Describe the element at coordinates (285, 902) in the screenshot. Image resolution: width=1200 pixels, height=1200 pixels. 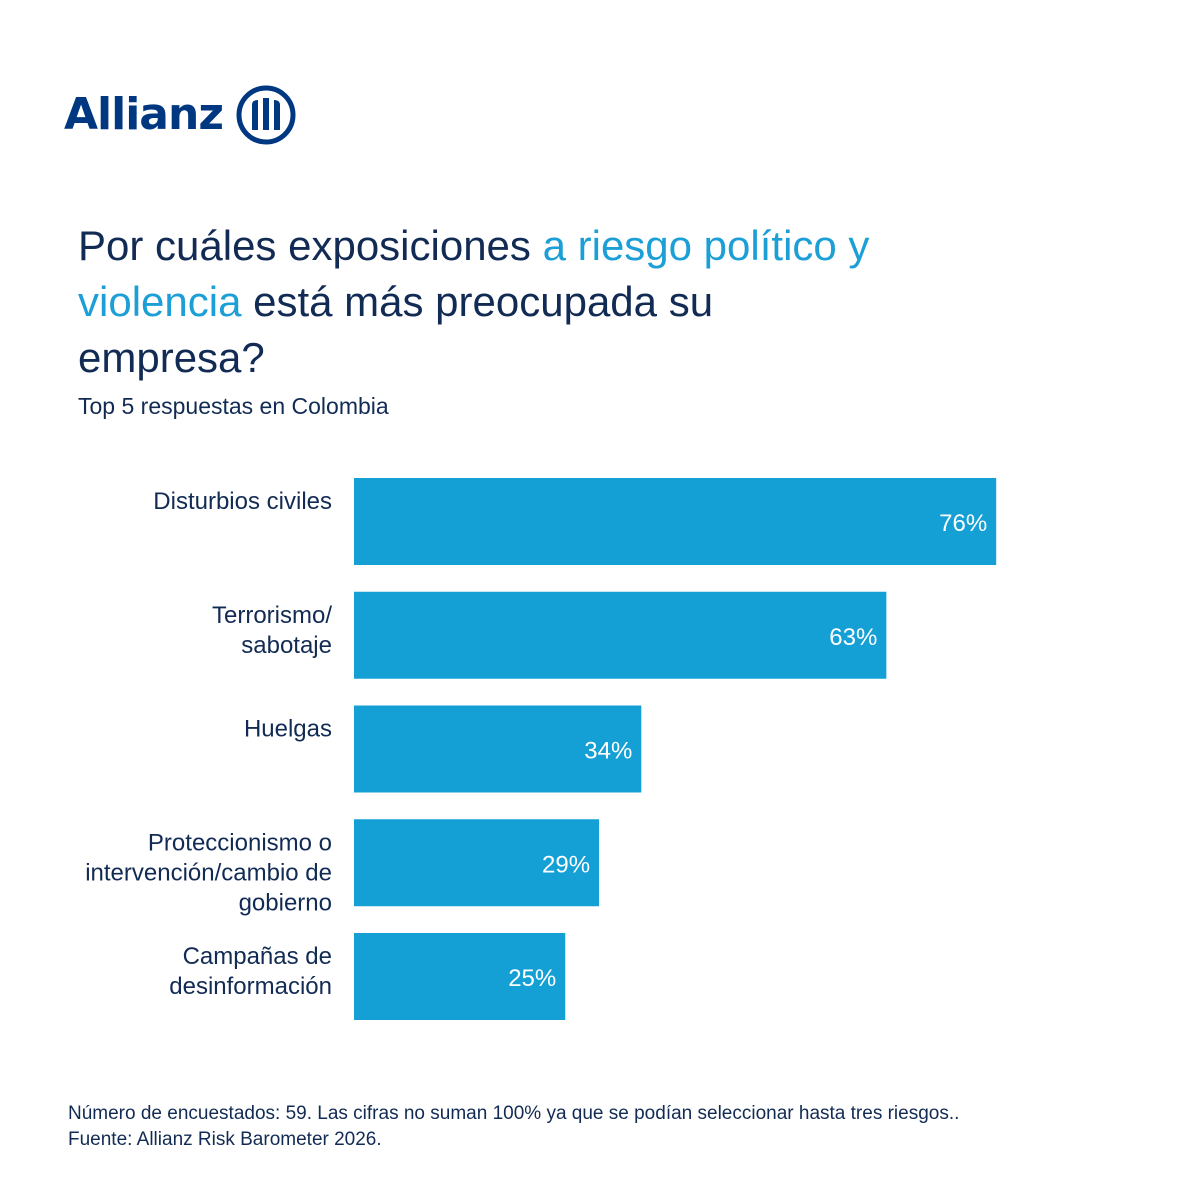
I see `category-label-line: gobierno` at that location.